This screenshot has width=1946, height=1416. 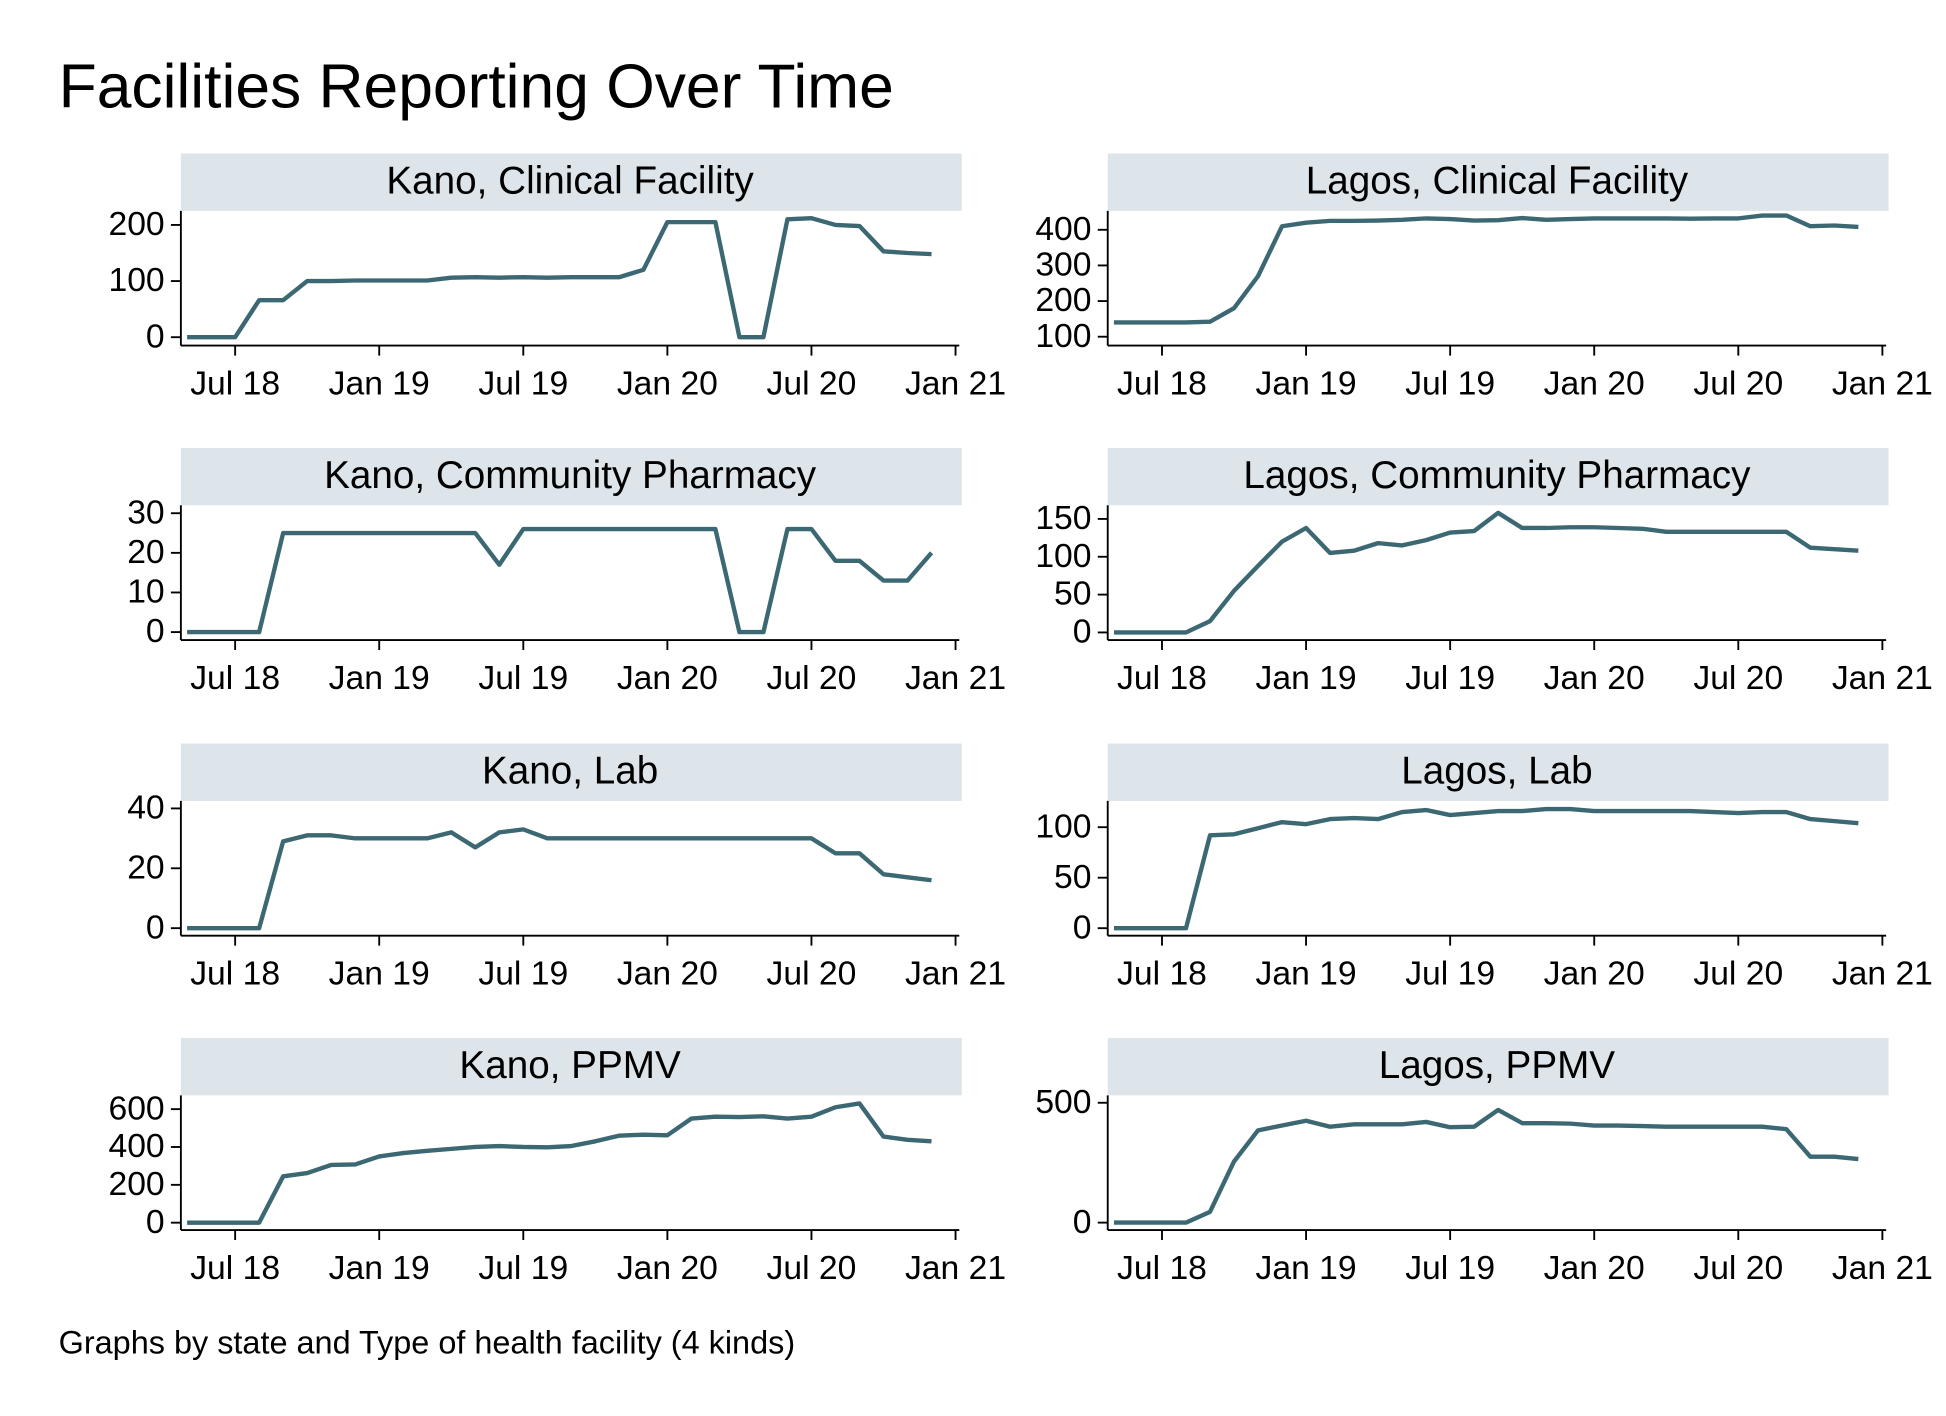 I want to click on panel-title: Lagos, Lab, so click(x=1496, y=771).